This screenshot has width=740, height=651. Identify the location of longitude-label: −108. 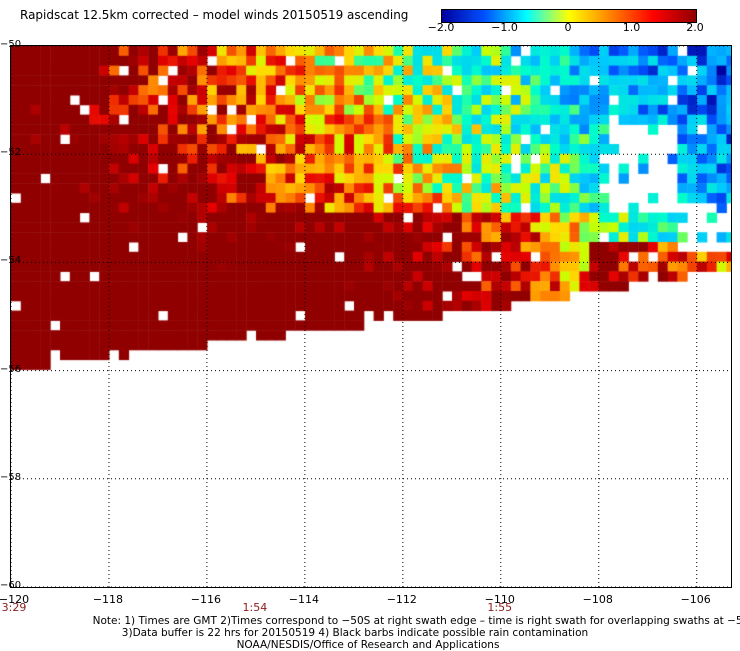
(597, 599).